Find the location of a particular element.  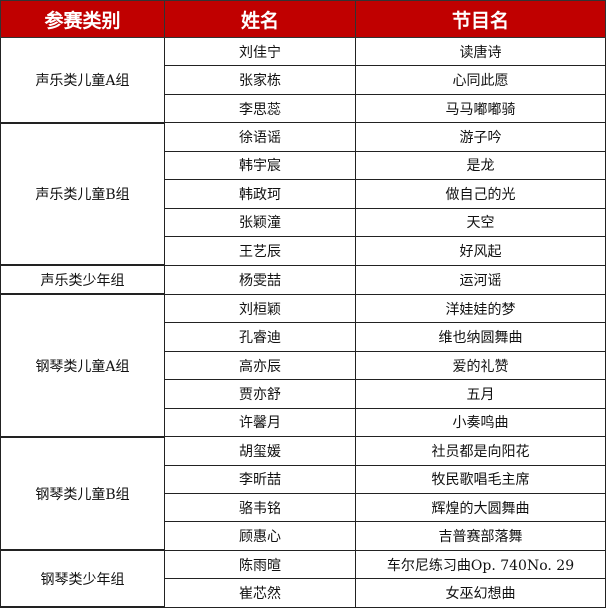

header-row: 参赛类别 姓名 节目名 is located at coordinates (303, 19).